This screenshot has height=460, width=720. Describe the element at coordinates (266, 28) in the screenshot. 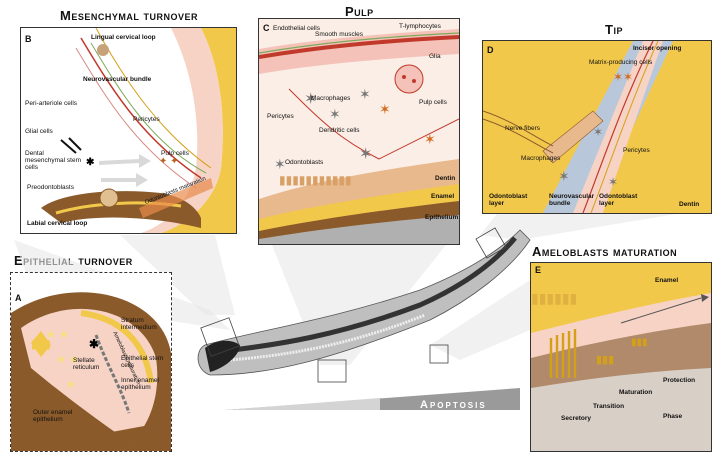

I see `panel-c-letter: C` at that location.